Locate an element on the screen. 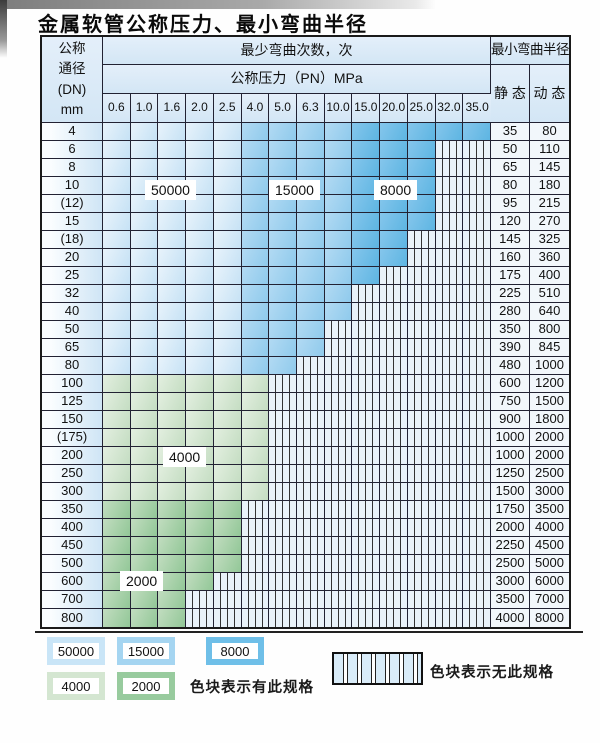 The width and height of the screenshot is (600, 743). scan-artifact-left is located at coordinates (3, 29).